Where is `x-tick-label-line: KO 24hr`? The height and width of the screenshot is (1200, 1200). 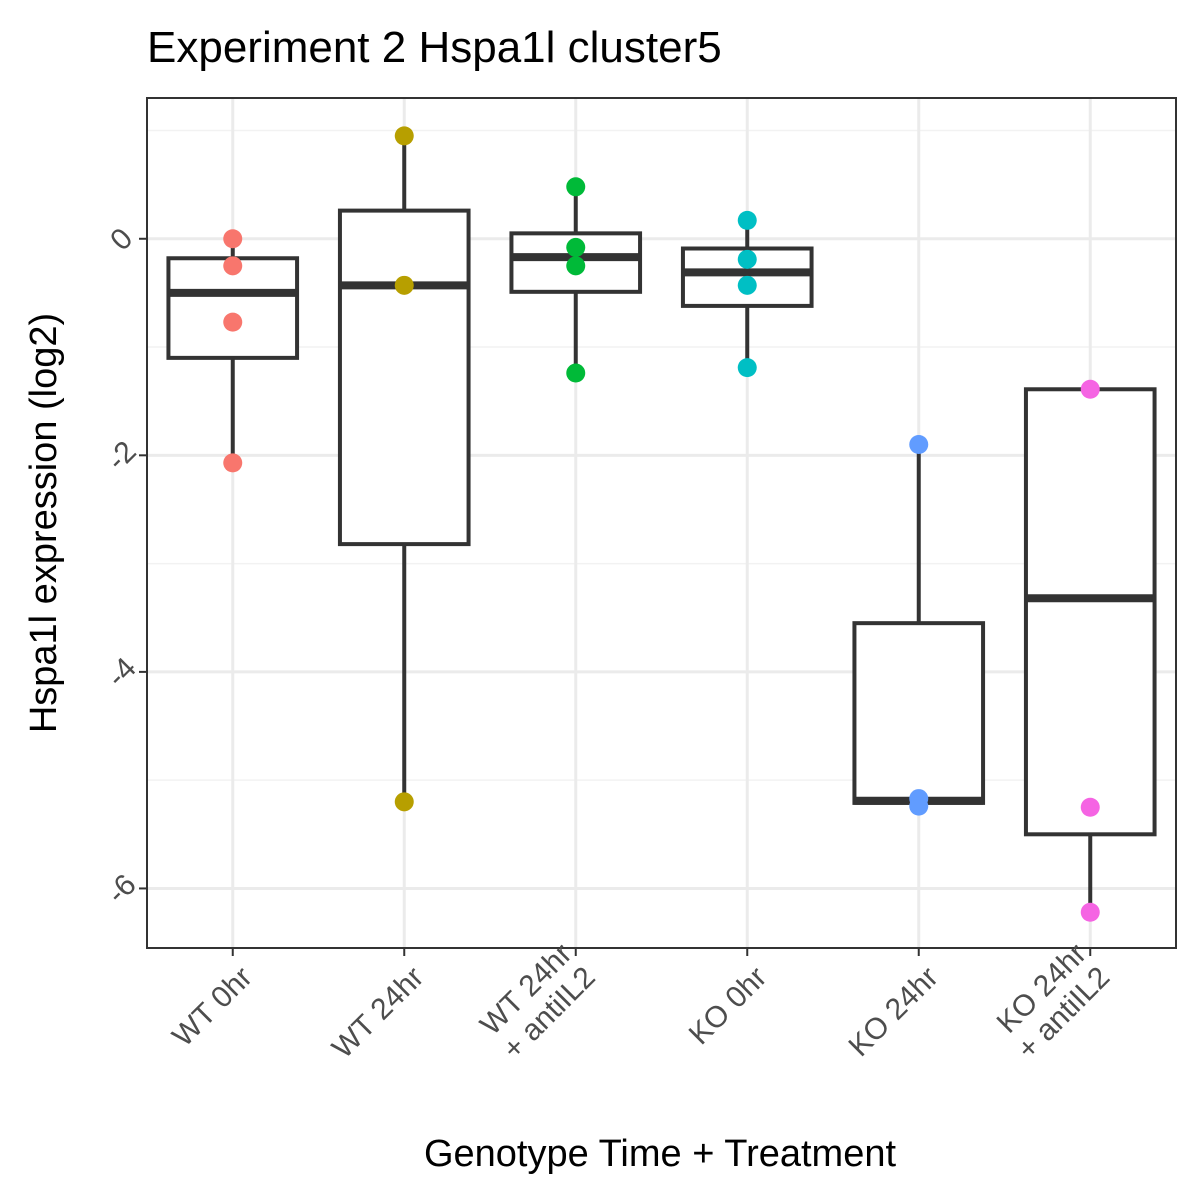
x-tick-label-line: KO 24hr is located at coordinates (893, 1012).